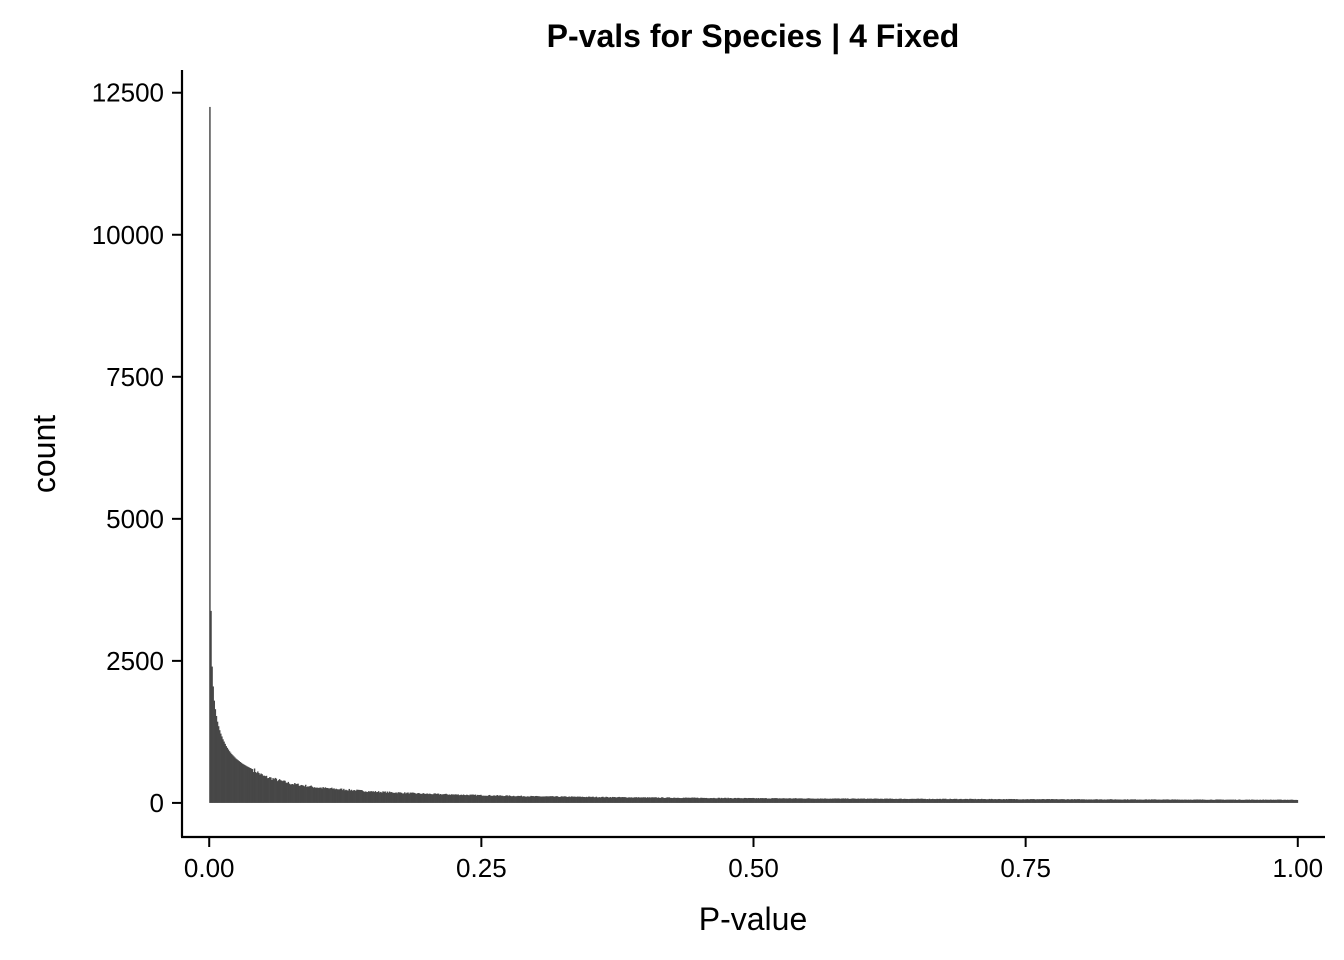 This screenshot has width=1344, height=960. What do you see at coordinates (135, 519) in the screenshot?
I see `y-tick-label: 5000` at bounding box center [135, 519].